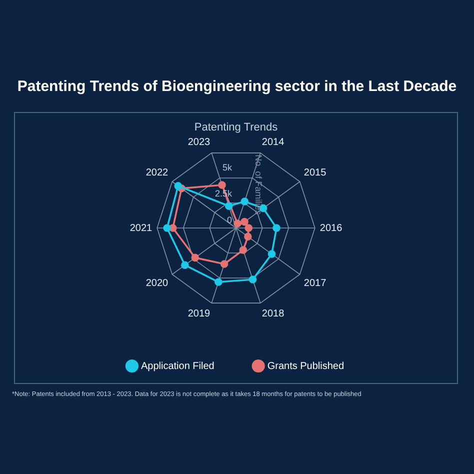 The width and height of the screenshot is (474, 474). I want to click on y-tick-label: 5k, so click(227, 167).